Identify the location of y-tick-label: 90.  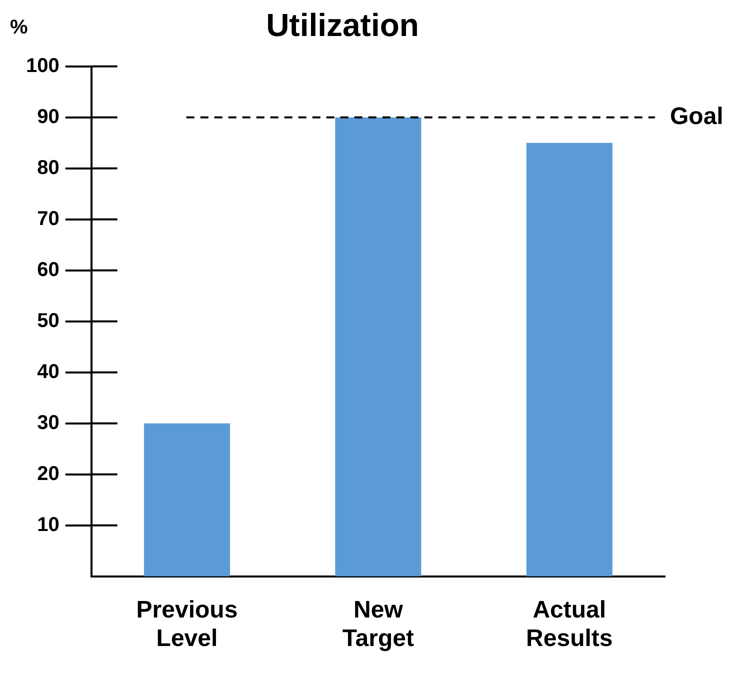
(48, 117).